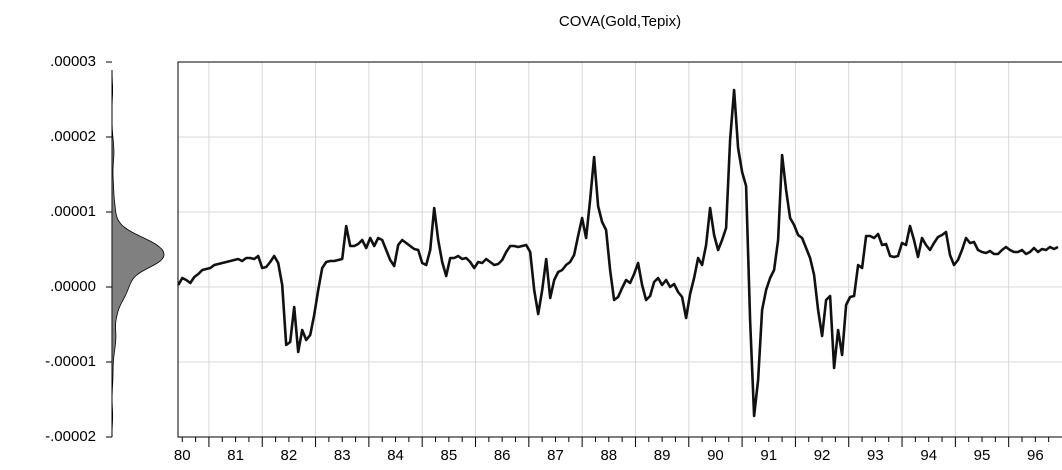 The height and width of the screenshot is (470, 1062). Describe the element at coordinates (70, 361) in the screenshot. I see `y-tick-label: -.00001` at that location.